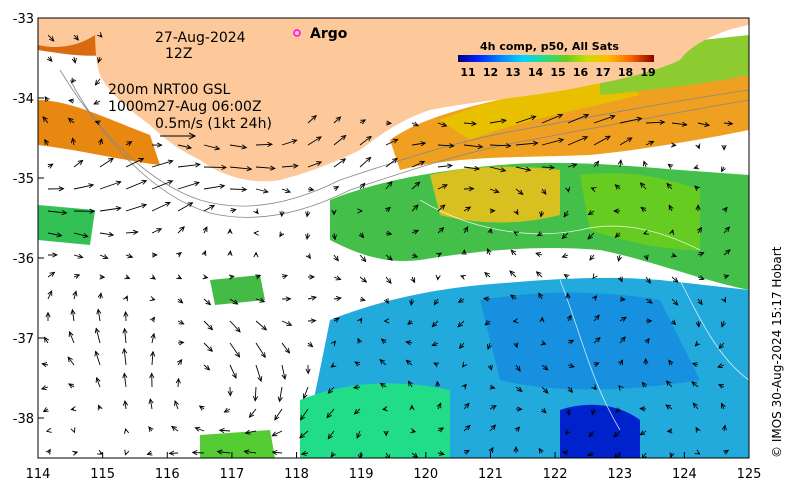 Image resolution: width=791 pixels, height=492 pixels. I want to click on y-tick-label: -34, so click(23, 99).